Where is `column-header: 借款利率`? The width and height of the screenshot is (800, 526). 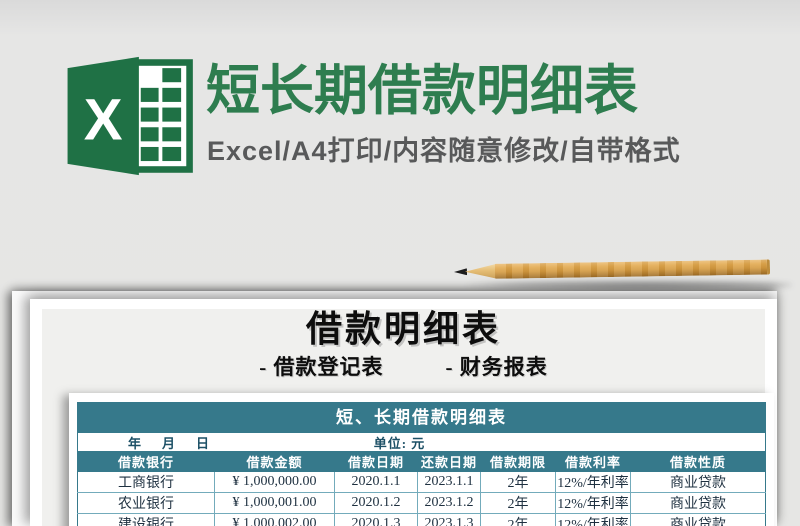
column-header: 借款利率 is located at coordinates (593, 461).